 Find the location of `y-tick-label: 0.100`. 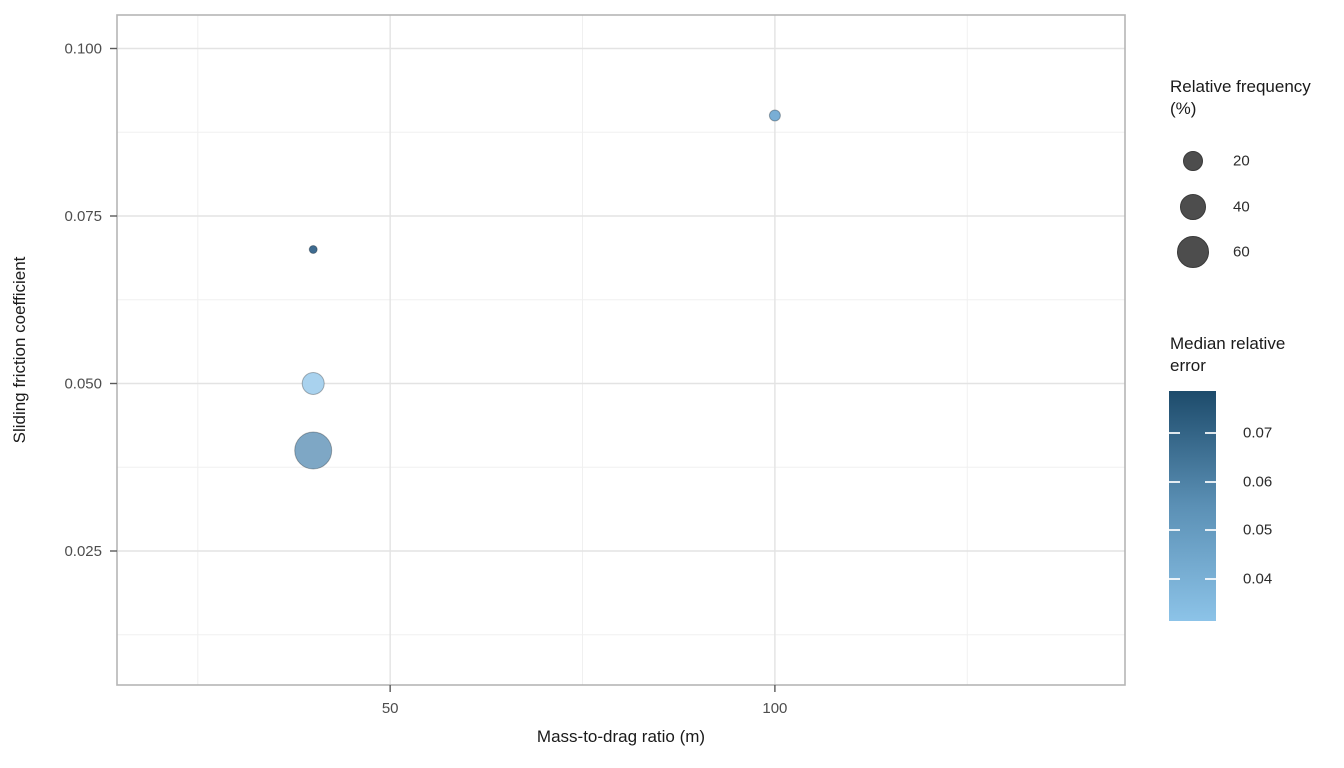

y-tick-label: 0.100 is located at coordinates (83, 49).